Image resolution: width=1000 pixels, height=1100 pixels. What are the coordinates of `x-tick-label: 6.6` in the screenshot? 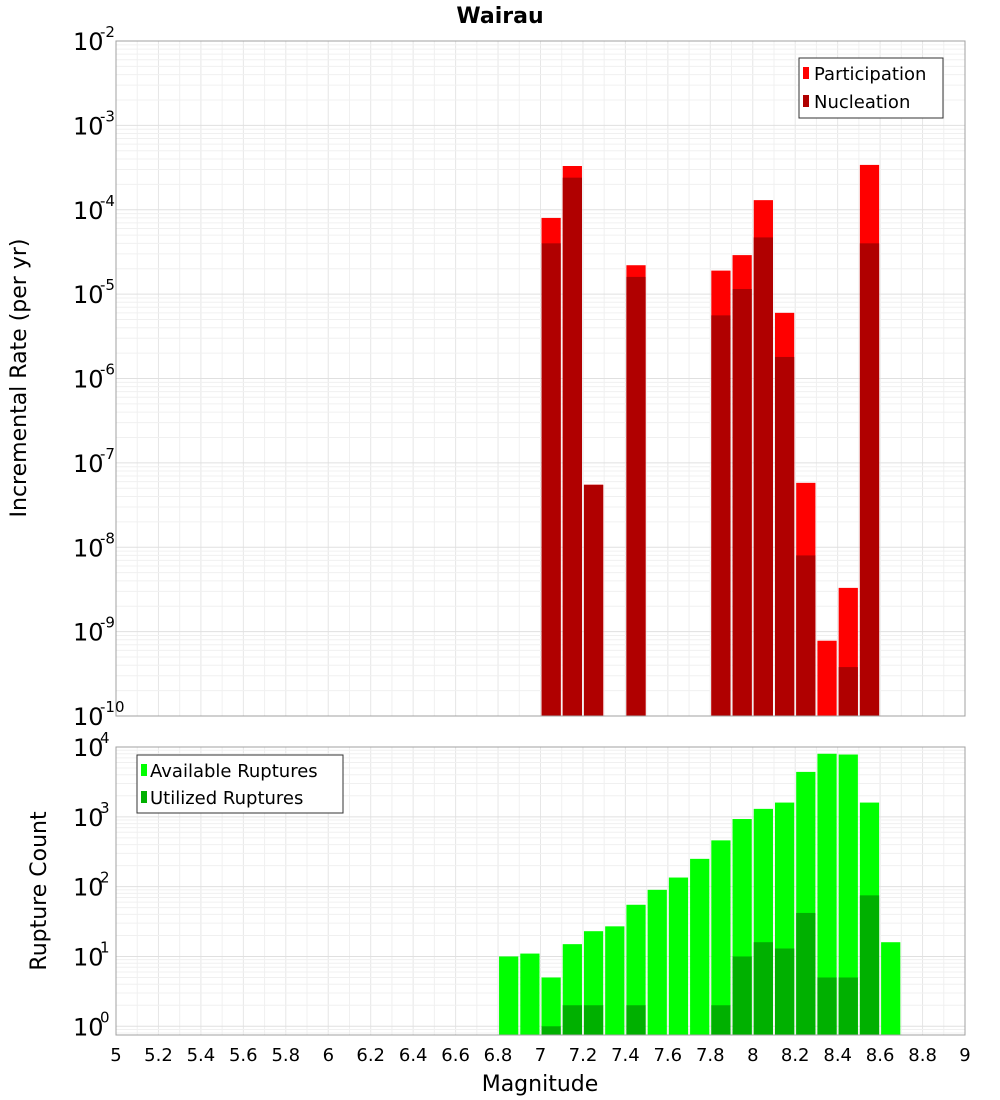 It's located at (455, 1055).